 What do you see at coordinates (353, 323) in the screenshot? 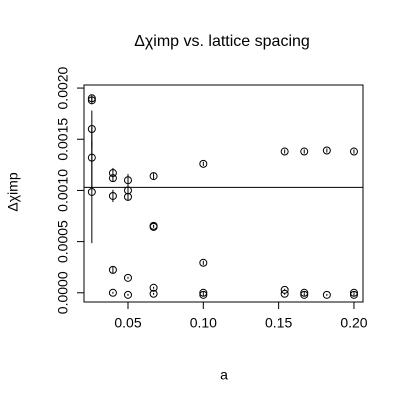
I see `x-tick-label: 0.20` at bounding box center [353, 323].